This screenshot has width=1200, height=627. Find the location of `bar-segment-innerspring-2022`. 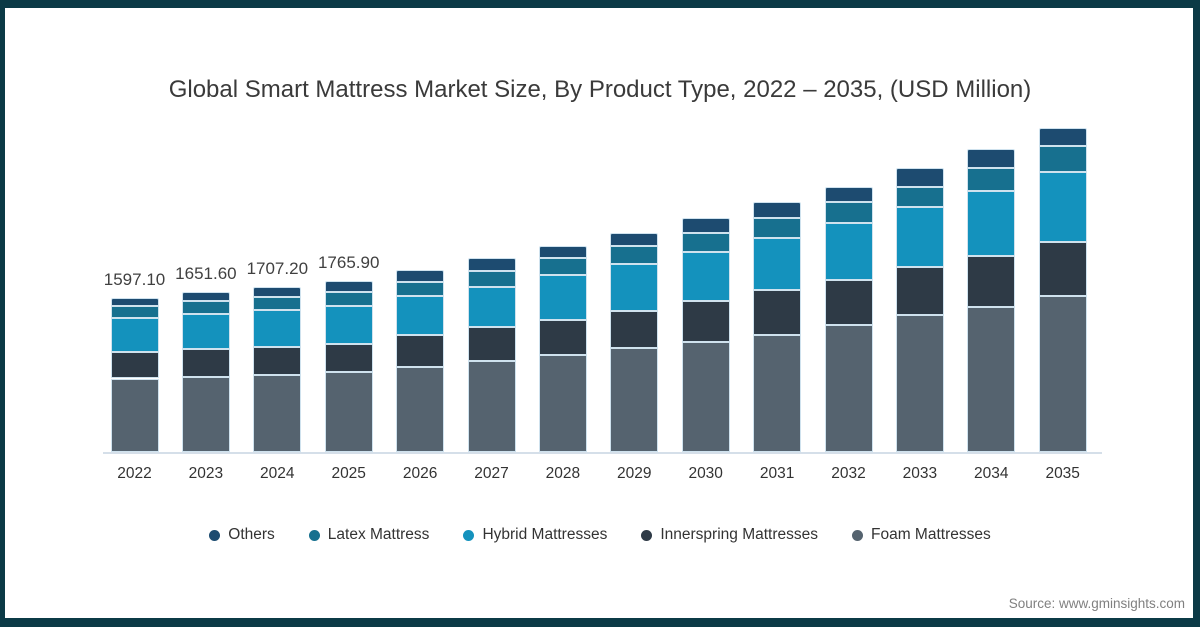

bar-segment-innerspring-2022 is located at coordinates (134, 365).